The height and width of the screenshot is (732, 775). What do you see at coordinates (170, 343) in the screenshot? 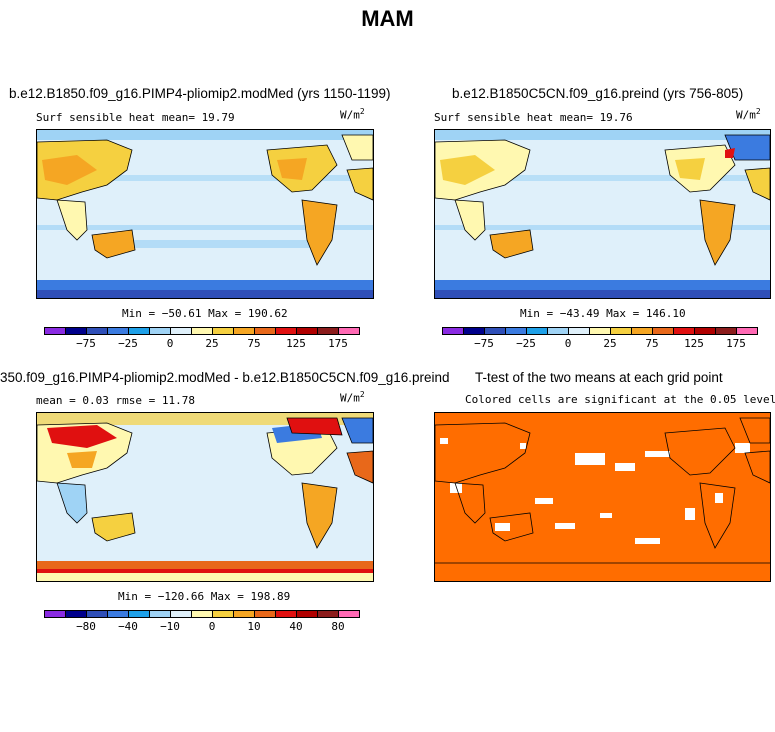
I see `panel1-colorbar-tick: 0` at bounding box center [170, 343].